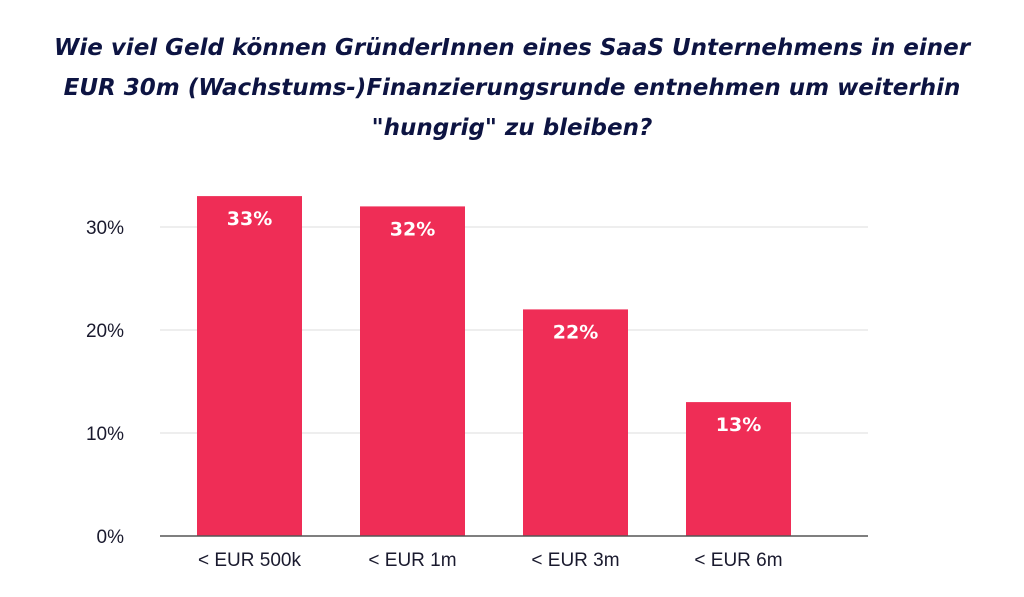 The width and height of the screenshot is (1024, 597). I want to click on data-label: 32%, so click(412, 229).